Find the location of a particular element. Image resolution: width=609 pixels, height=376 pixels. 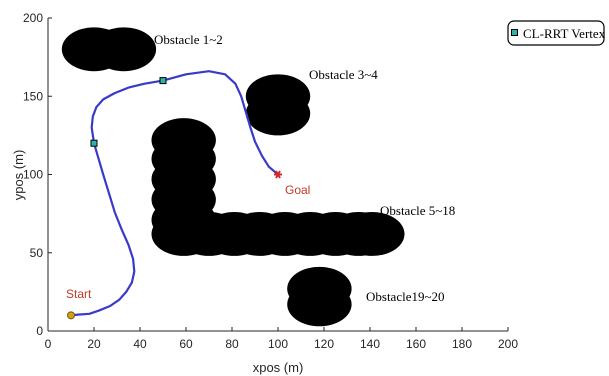

x-tick-label: 180 is located at coordinates (462, 344).